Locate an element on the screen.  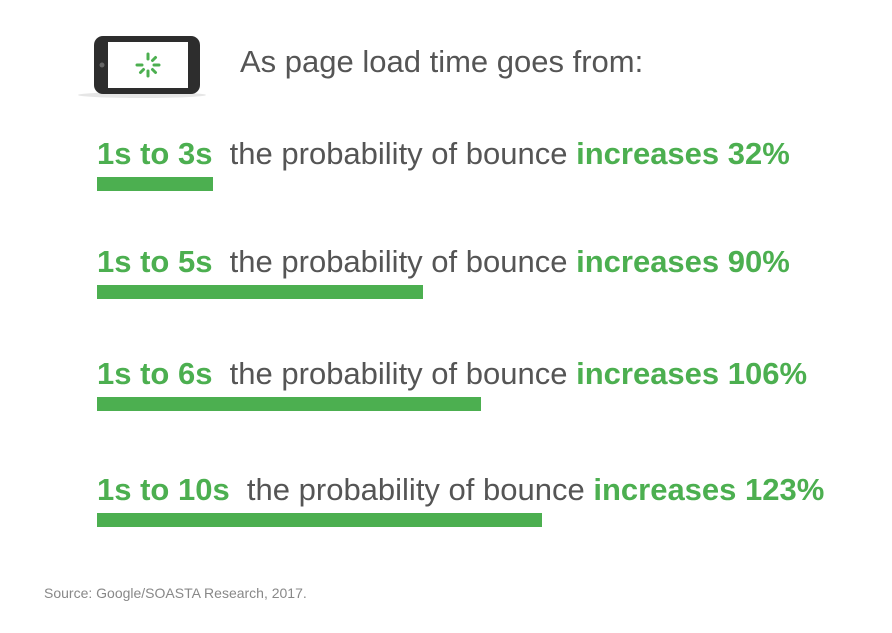
category-label: 1s to 3s is located at coordinates (155, 153).